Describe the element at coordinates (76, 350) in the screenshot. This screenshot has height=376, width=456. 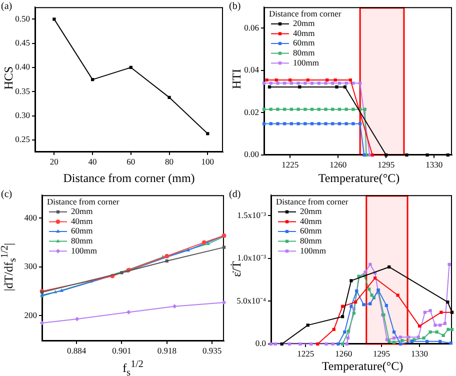
I see `x-tick-label: 0.884` at that location.